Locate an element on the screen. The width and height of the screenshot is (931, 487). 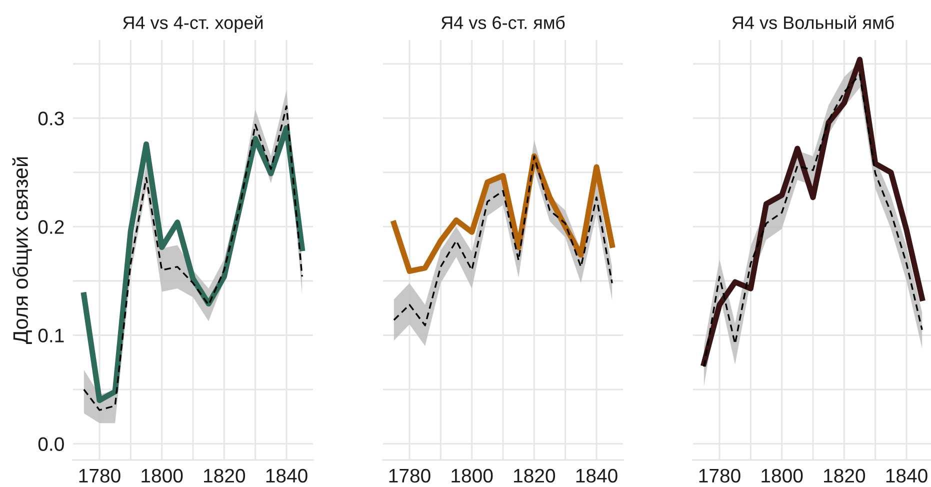
chart-title: Я4 vs 6-ст. ямб is located at coordinates (503, 23).